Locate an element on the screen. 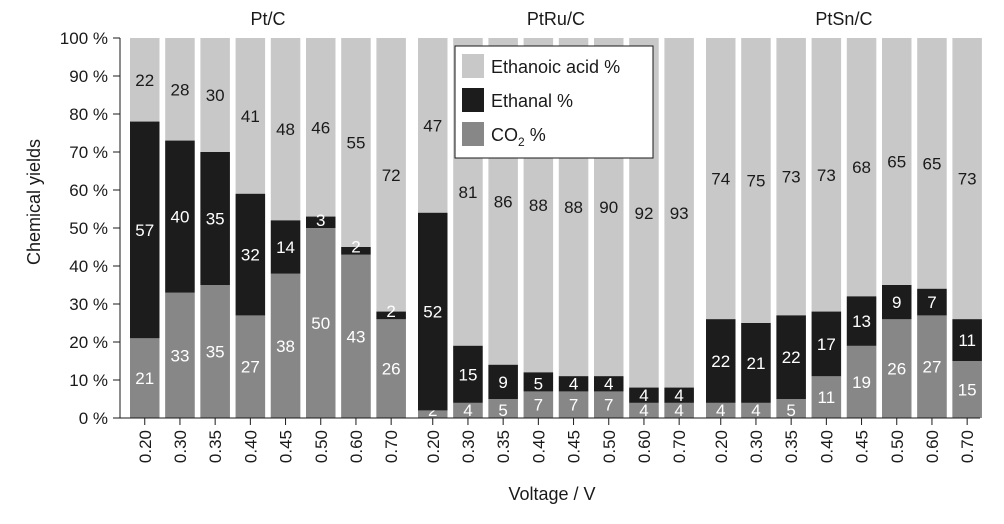 This screenshot has height=524, width=1004. y-tick-label: 50 % is located at coordinates (88, 228).